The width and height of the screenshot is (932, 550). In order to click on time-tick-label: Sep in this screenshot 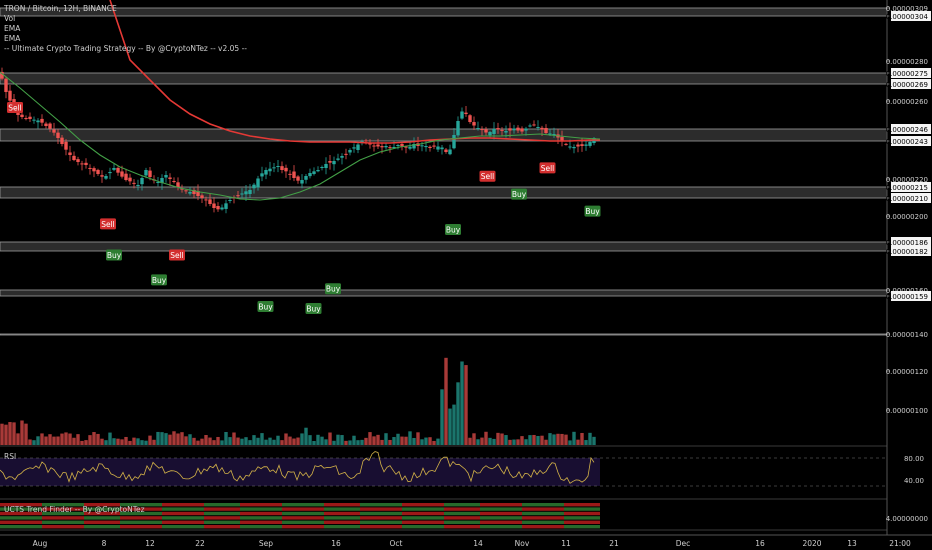, I will do `click(266, 543)`.